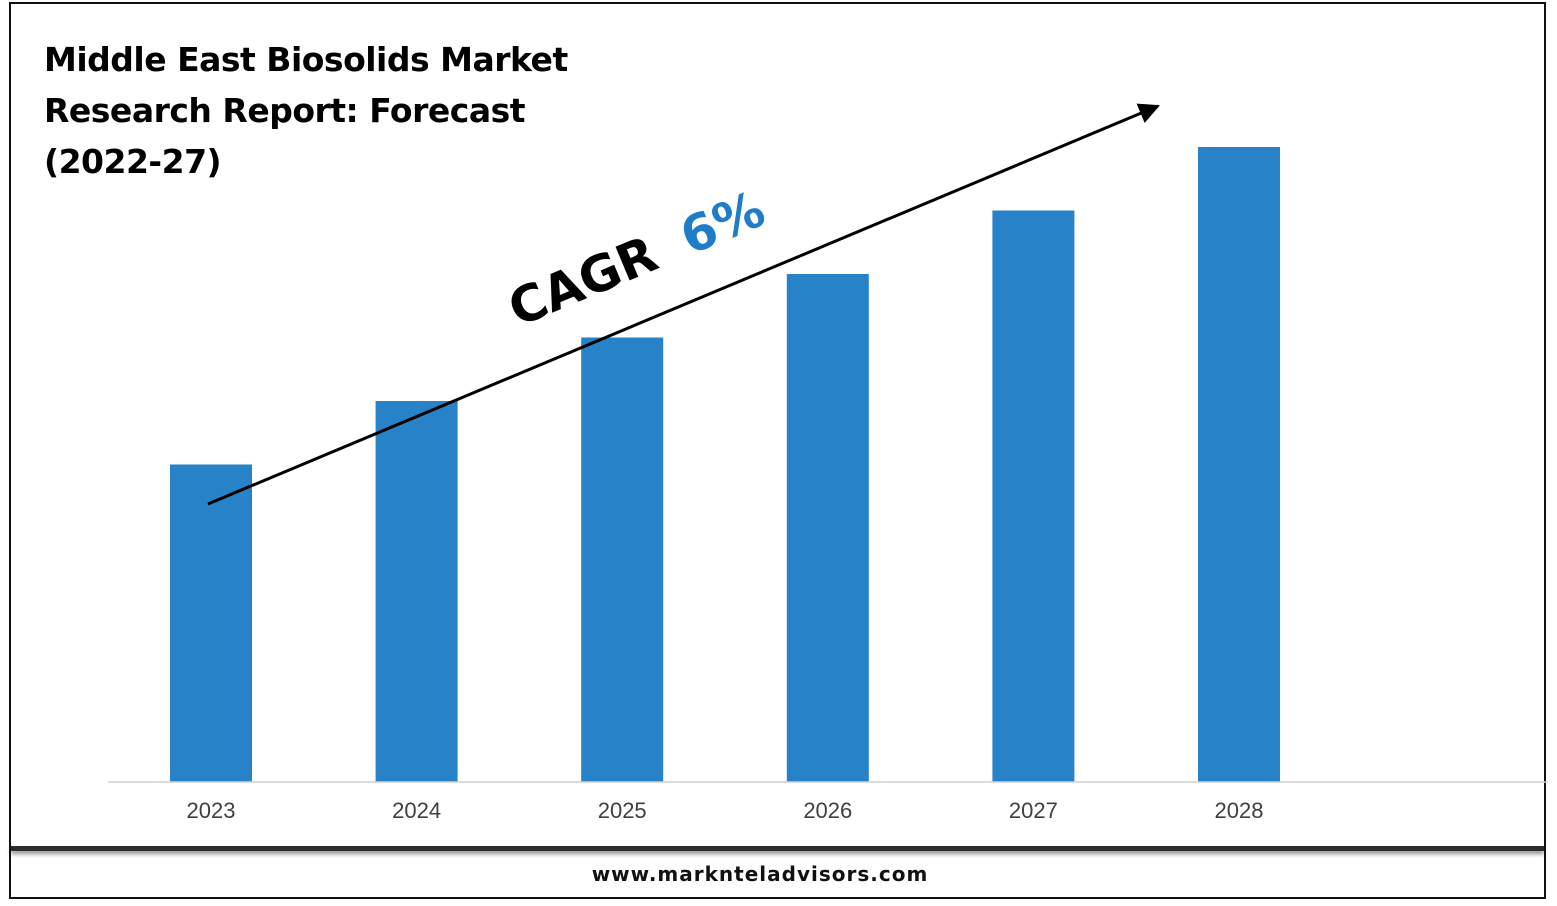 The image size is (1557, 906). I want to click on x-tick-labels: 2023 2024 2025 2026 2027 2028, so click(725, 810).